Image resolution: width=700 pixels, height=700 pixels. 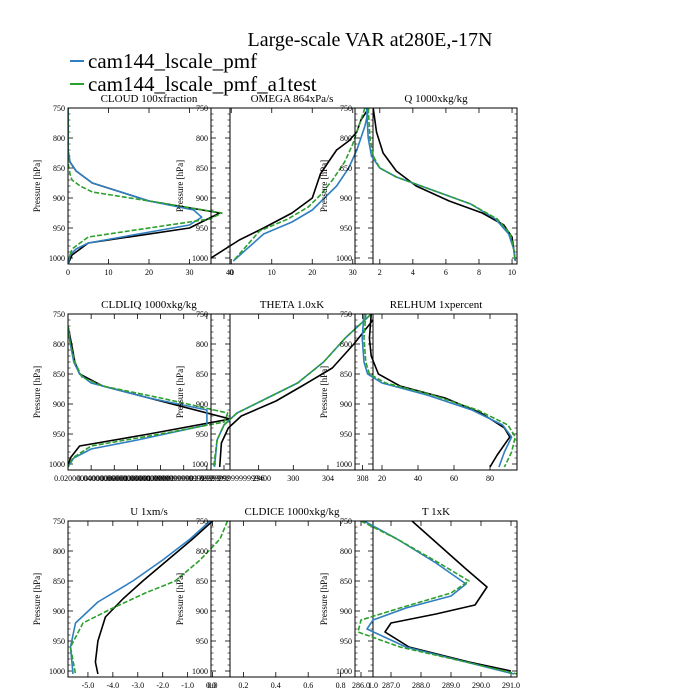 What do you see at coordinates (230, 478) in the screenshot?
I see `x-tick-label: 0.1399999999999999400` at bounding box center [230, 478].